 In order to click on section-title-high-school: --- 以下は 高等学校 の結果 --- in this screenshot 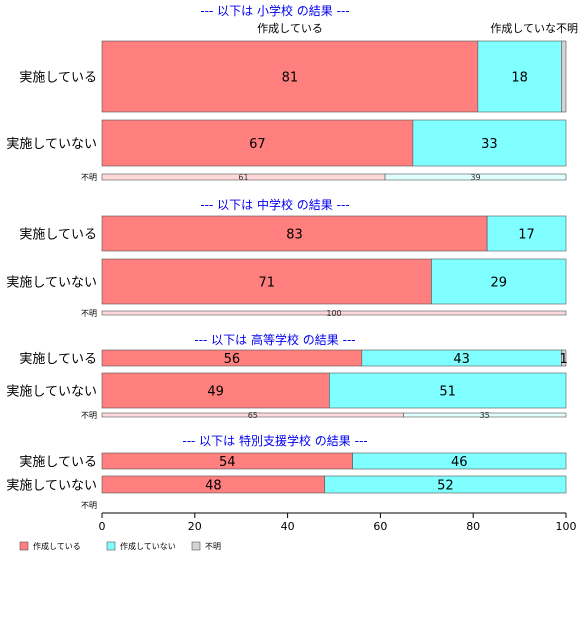, I will do `click(274, 339)`.